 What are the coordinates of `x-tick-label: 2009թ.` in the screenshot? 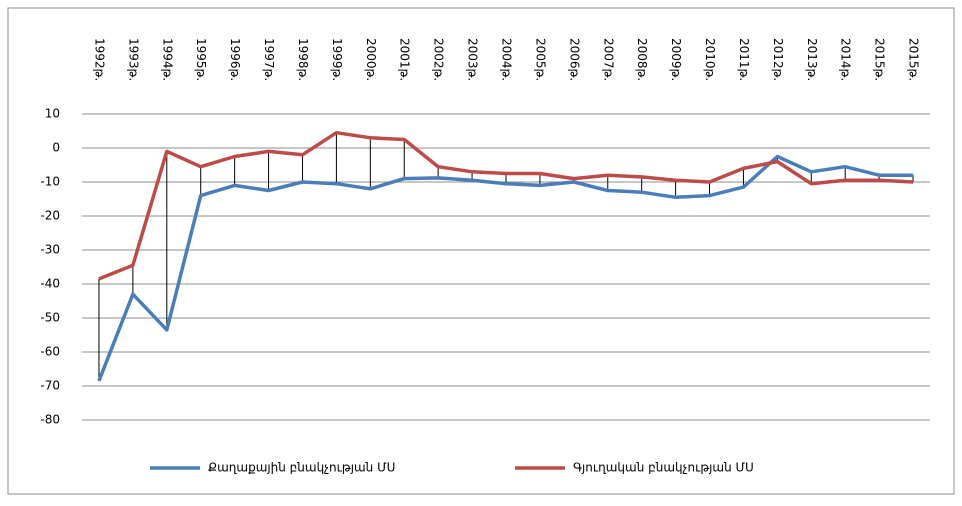 It's located at (676, 59).